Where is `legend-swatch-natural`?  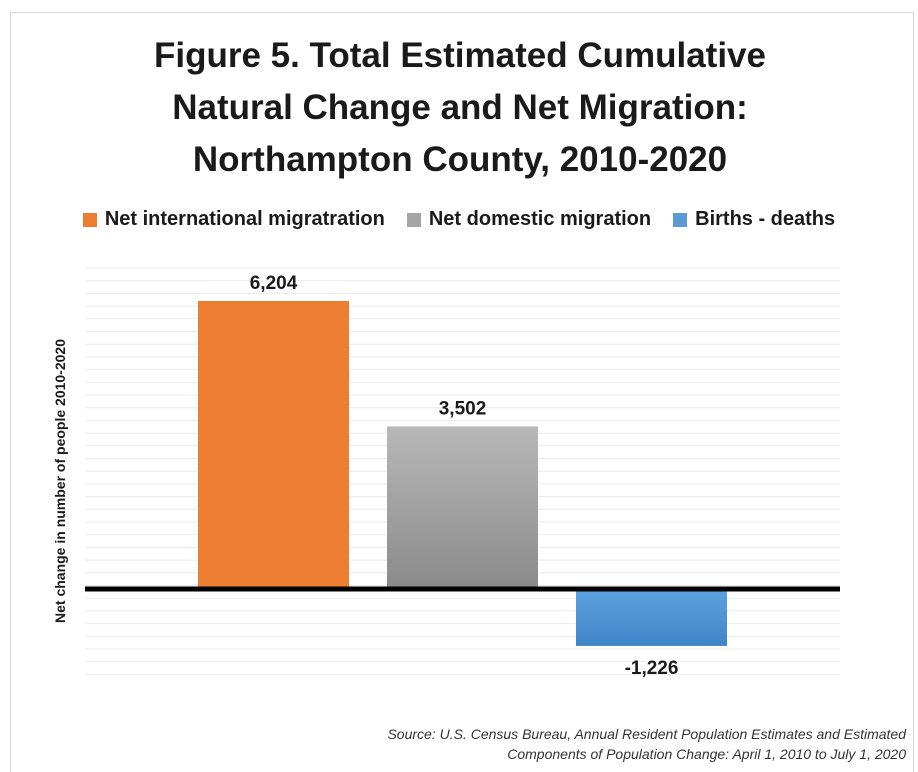 legend-swatch-natural is located at coordinates (680, 219).